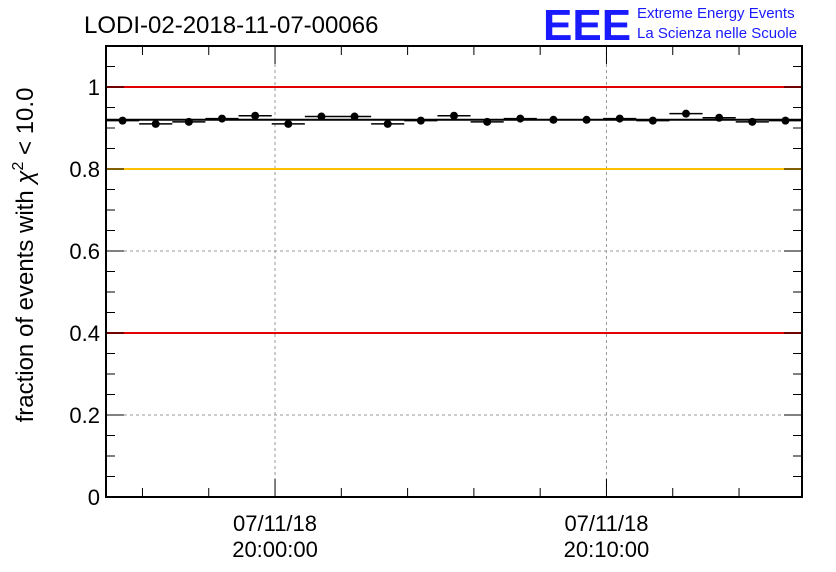 Image resolution: width=836 pixels, height=572 pixels. What do you see at coordinates (84, 415) in the screenshot?
I see `y-tick-label-1: 0.2` at bounding box center [84, 415].